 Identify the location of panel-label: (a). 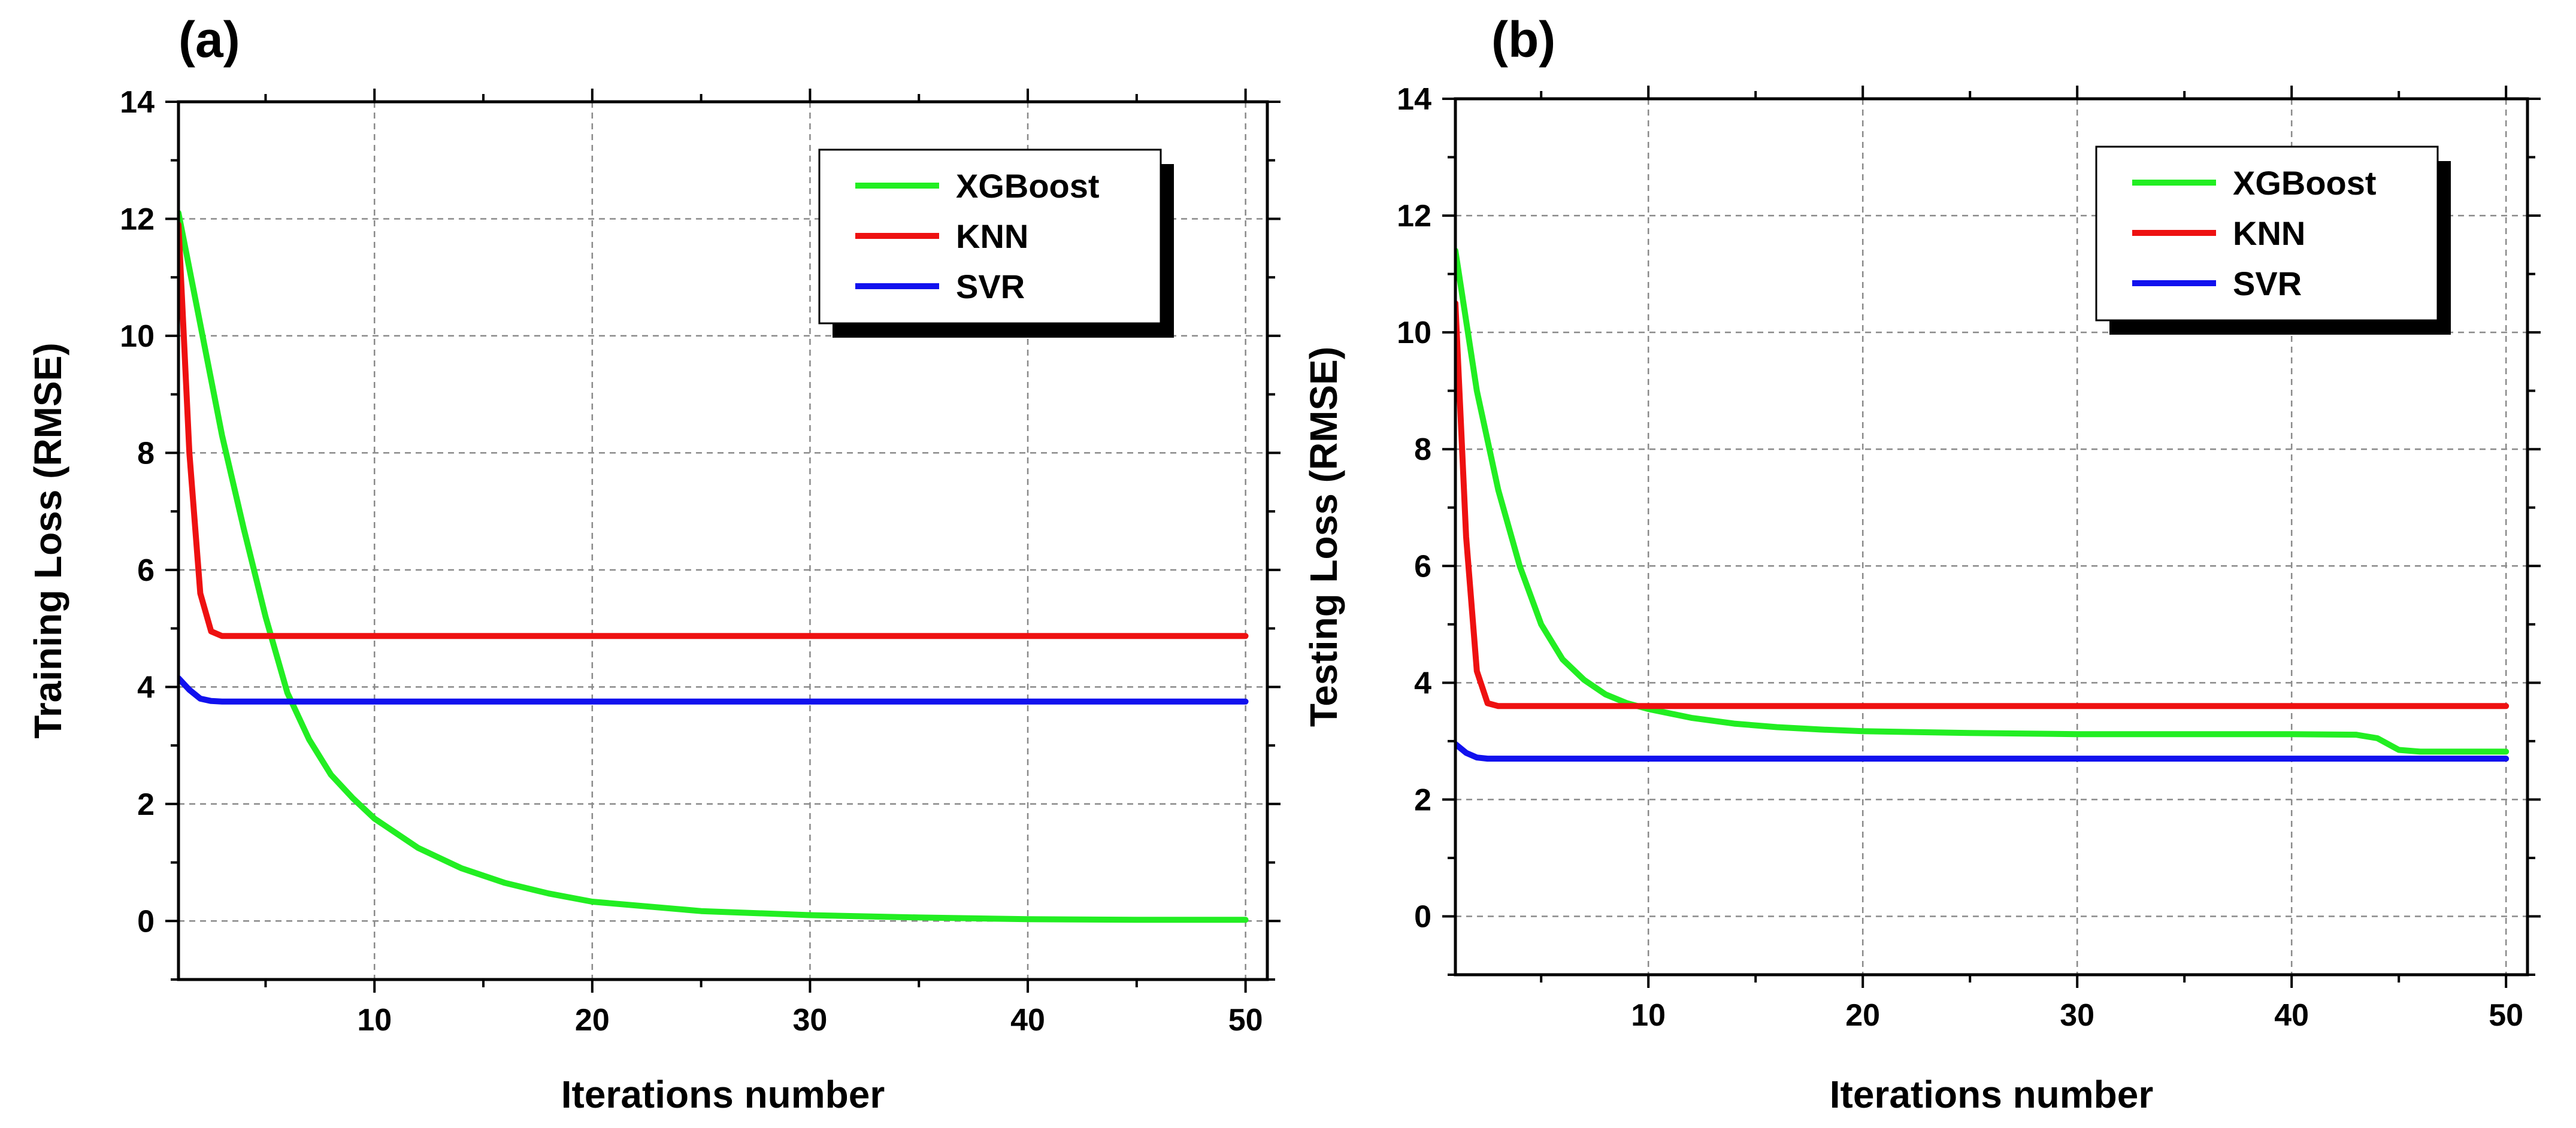
(209, 39).